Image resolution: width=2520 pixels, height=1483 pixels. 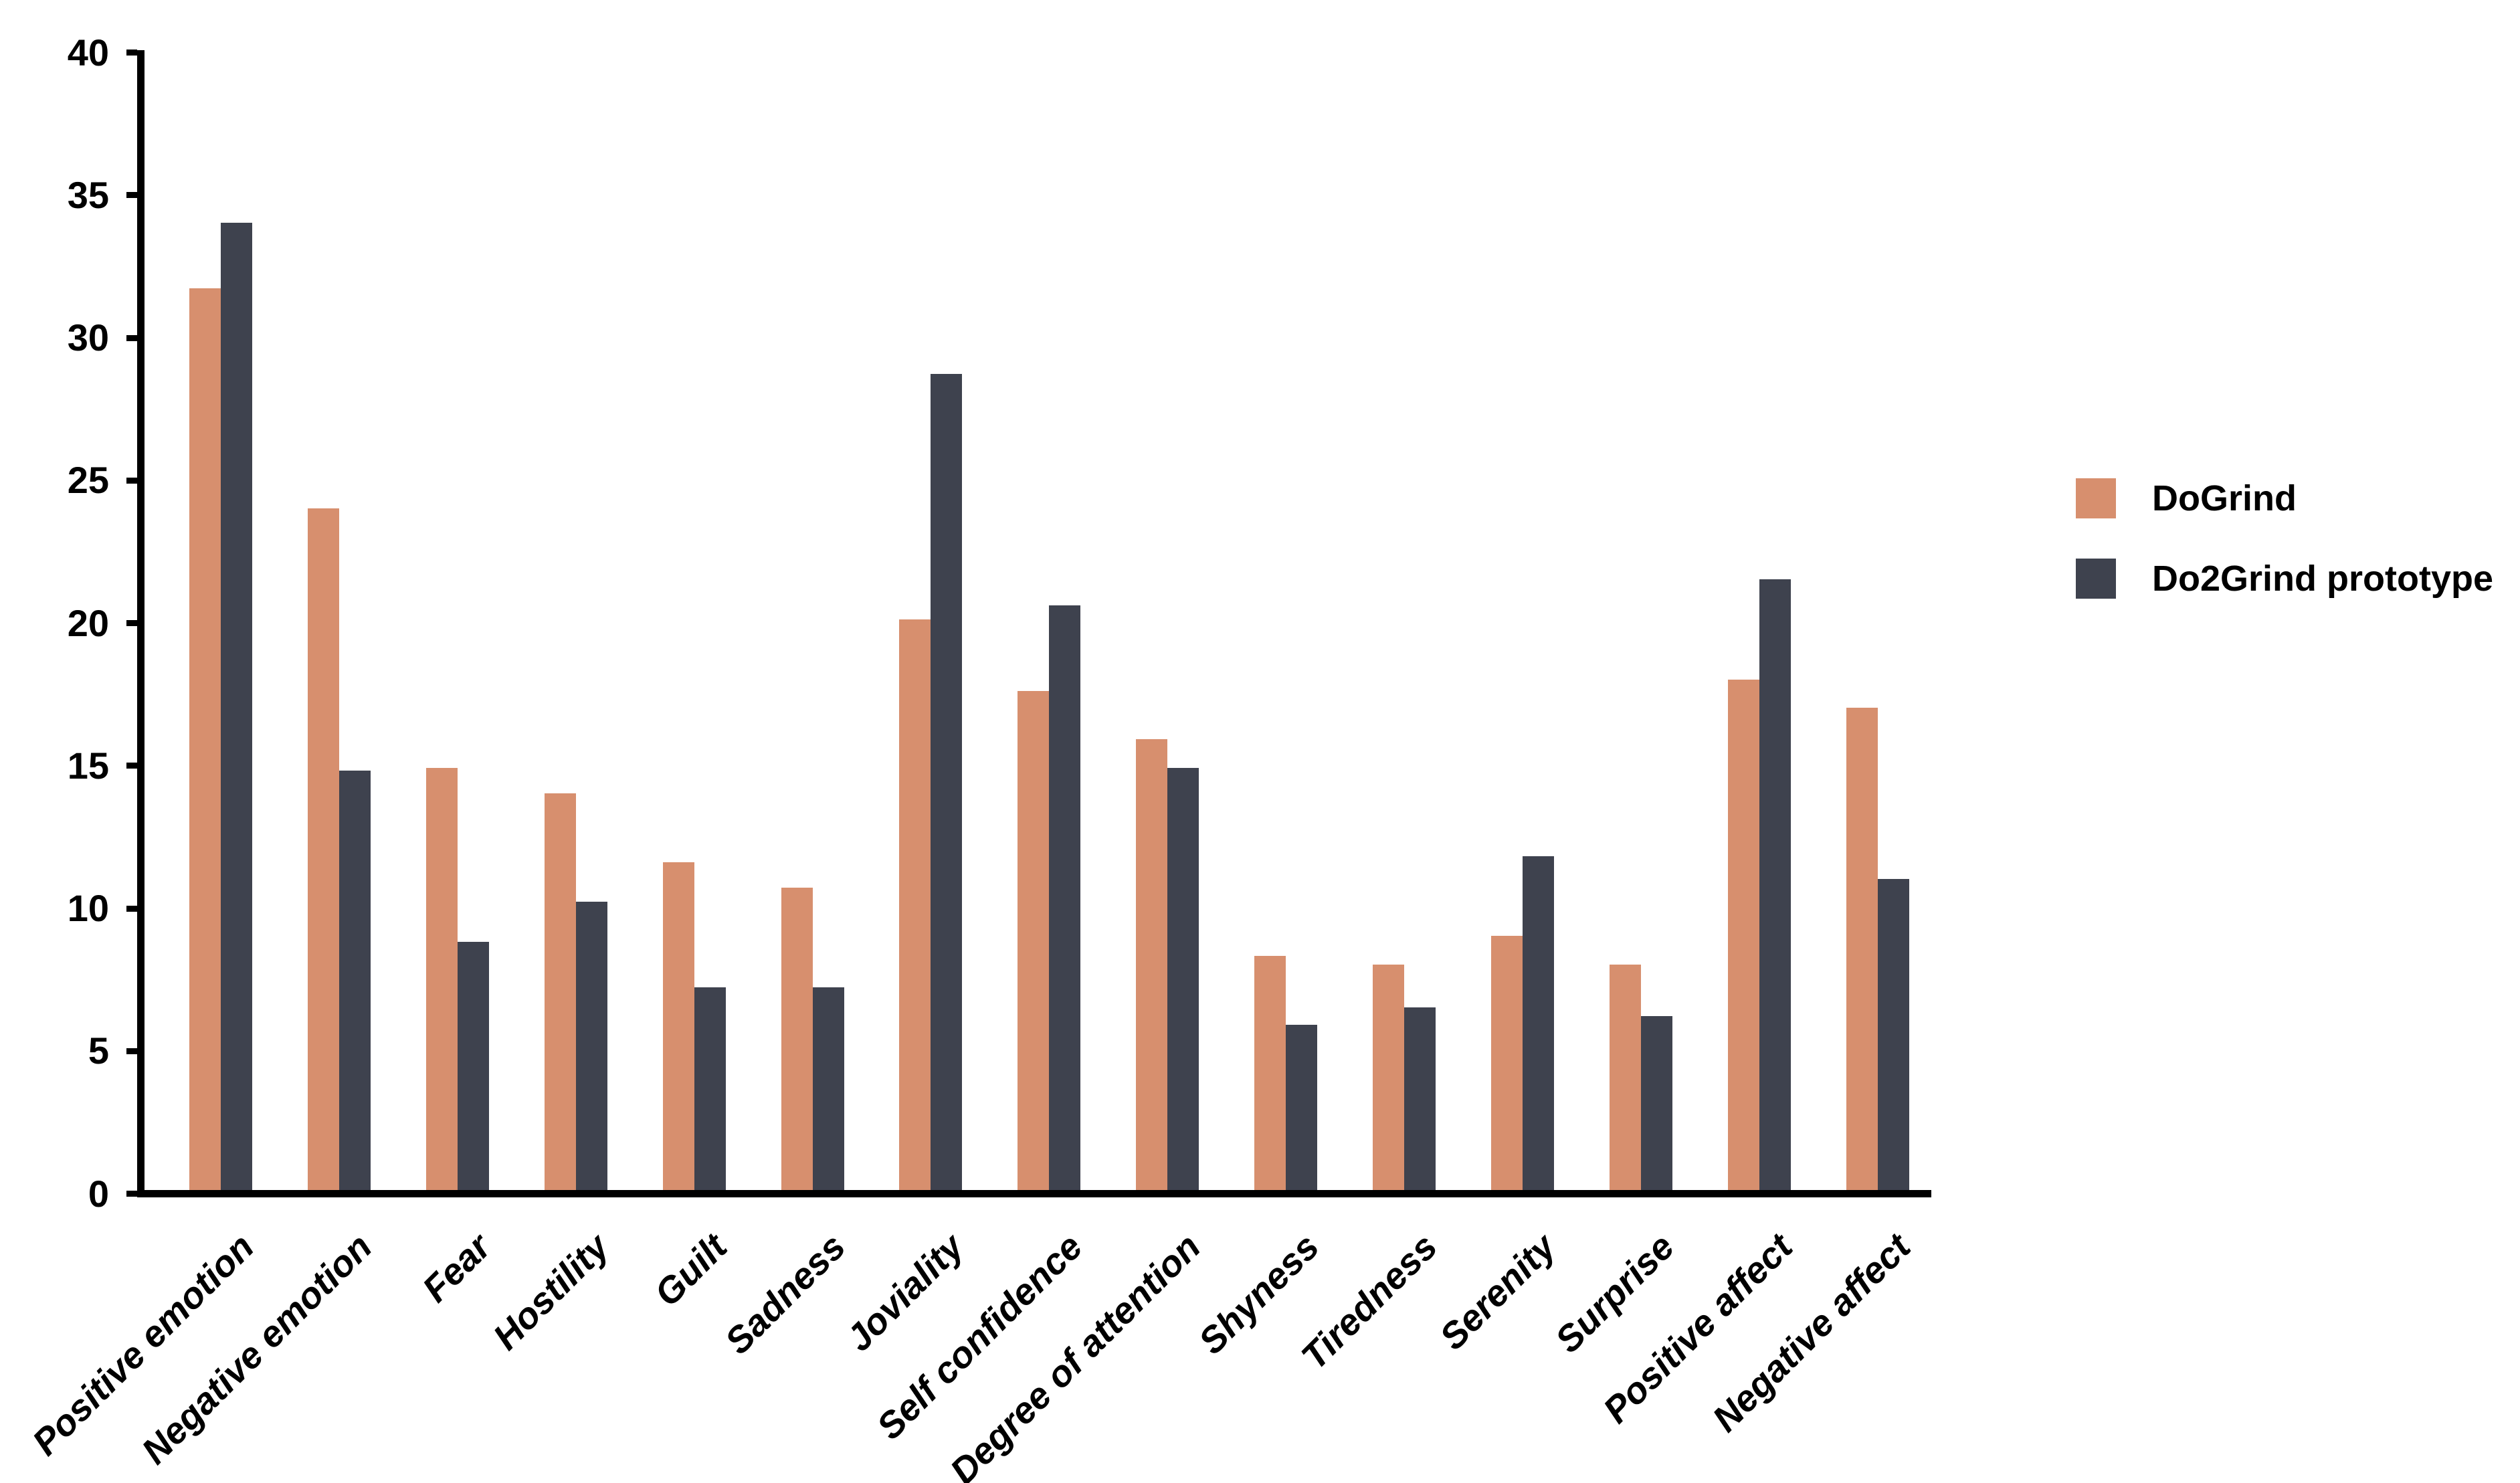 What do you see at coordinates (99, 1050) in the screenshot?
I see `y-tick-label-5: 5` at bounding box center [99, 1050].